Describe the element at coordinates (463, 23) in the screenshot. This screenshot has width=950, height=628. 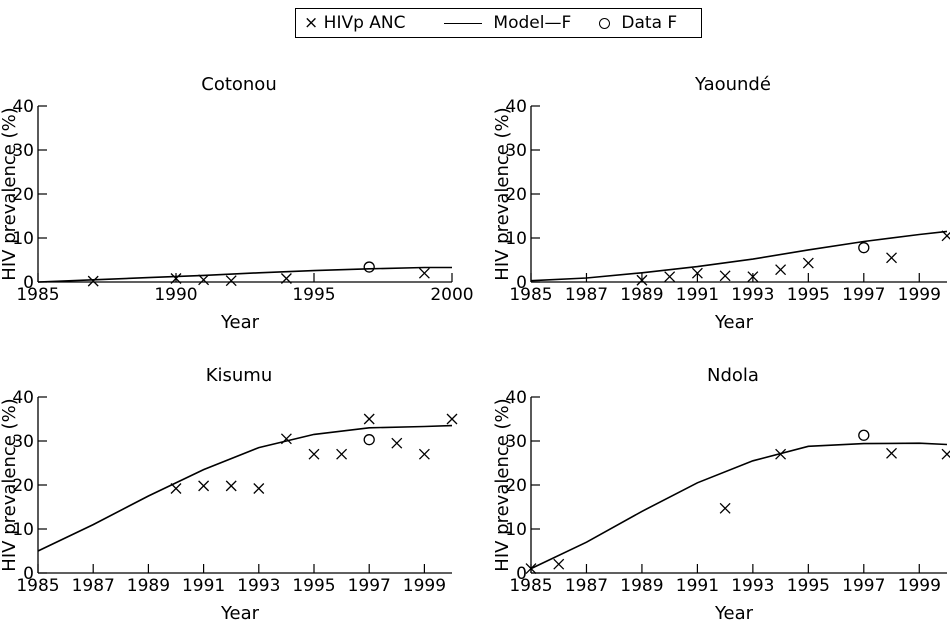
I see `line-marker-icon` at that location.